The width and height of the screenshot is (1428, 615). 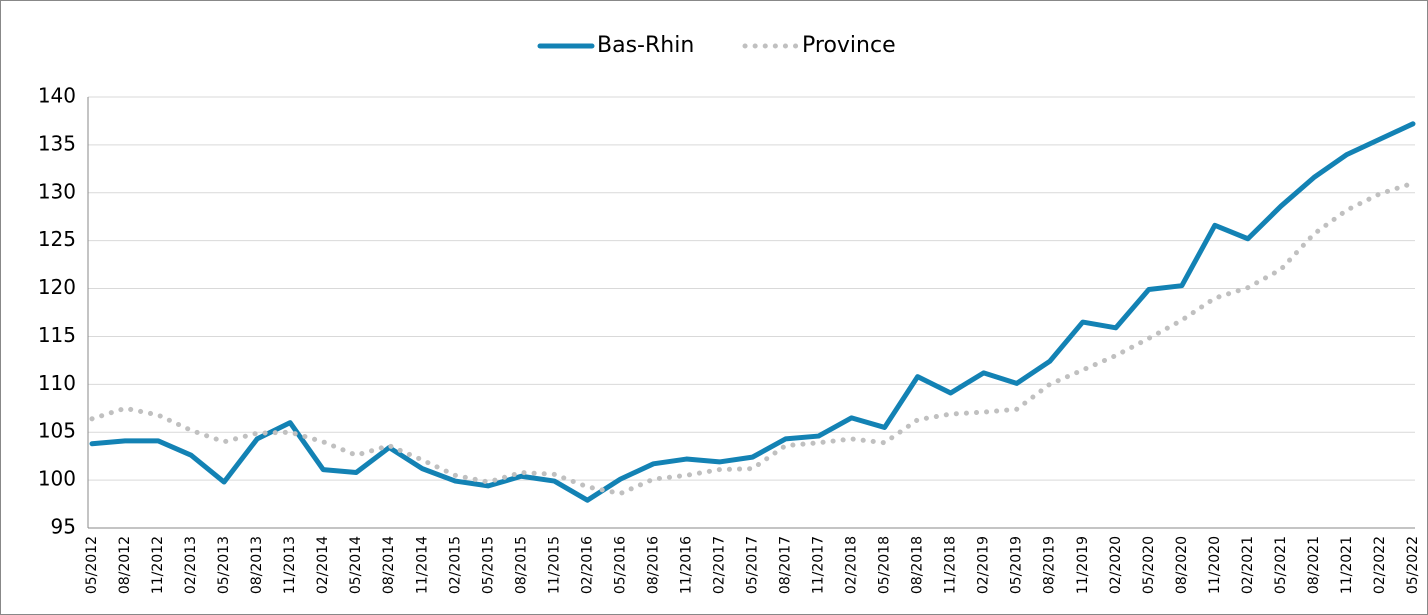 What do you see at coordinates (57, 143) in the screenshot?
I see `y-tick-label: 135` at bounding box center [57, 143].